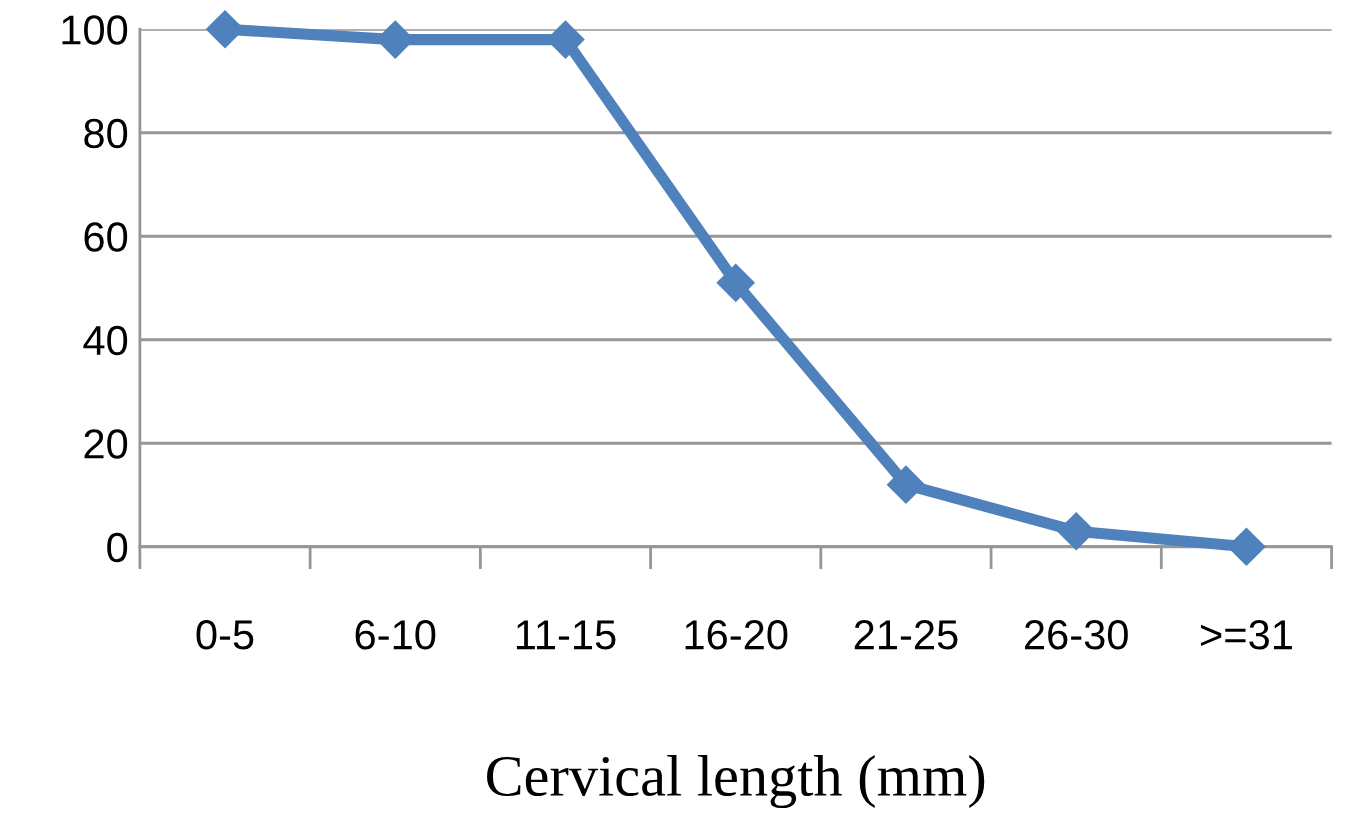 The image size is (1345, 836). Describe the element at coordinates (395, 635) in the screenshot. I see `x-tick-label: 6-10` at that location.